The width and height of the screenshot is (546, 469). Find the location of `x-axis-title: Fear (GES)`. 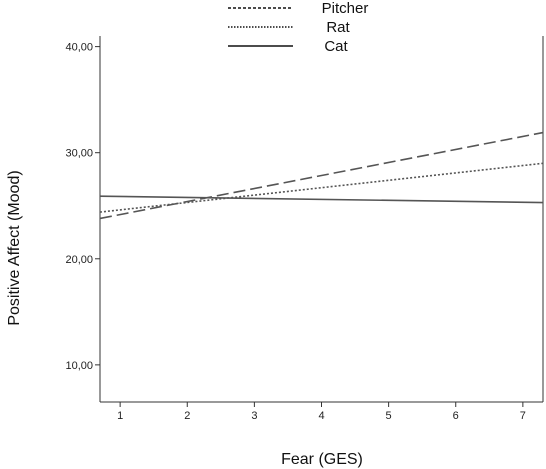

x-axis-title: Fear (GES) is located at coordinates (322, 459).